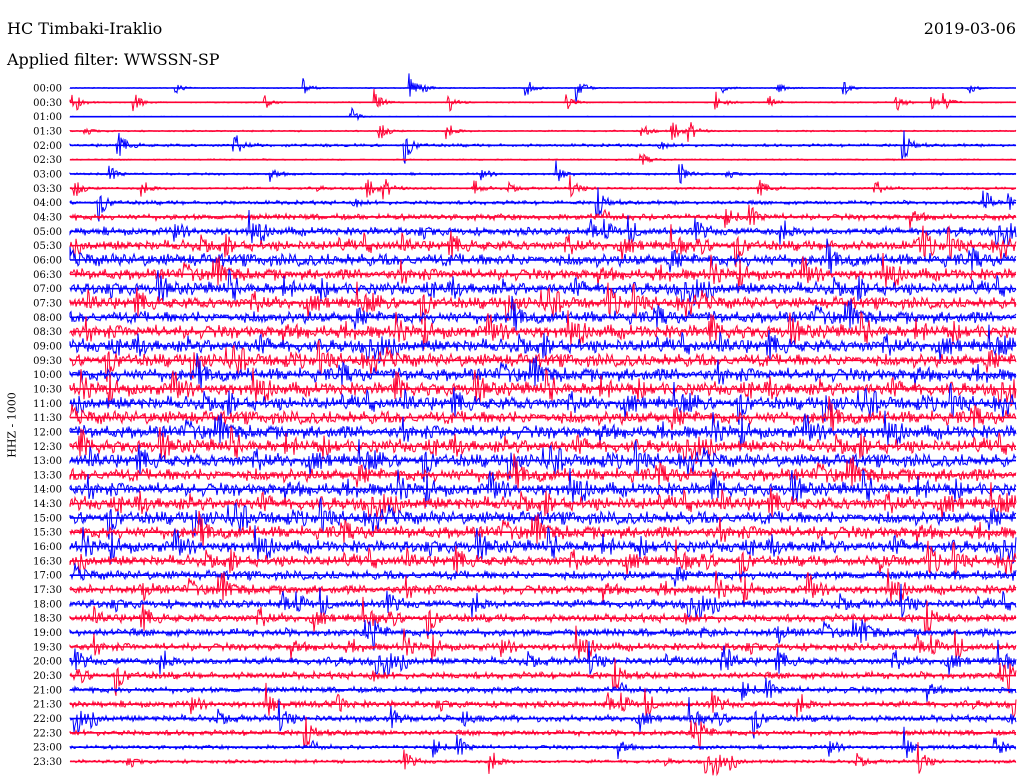  Describe the element at coordinates (47, 633) in the screenshot. I see `hour-tick-label: 19:00` at that location.